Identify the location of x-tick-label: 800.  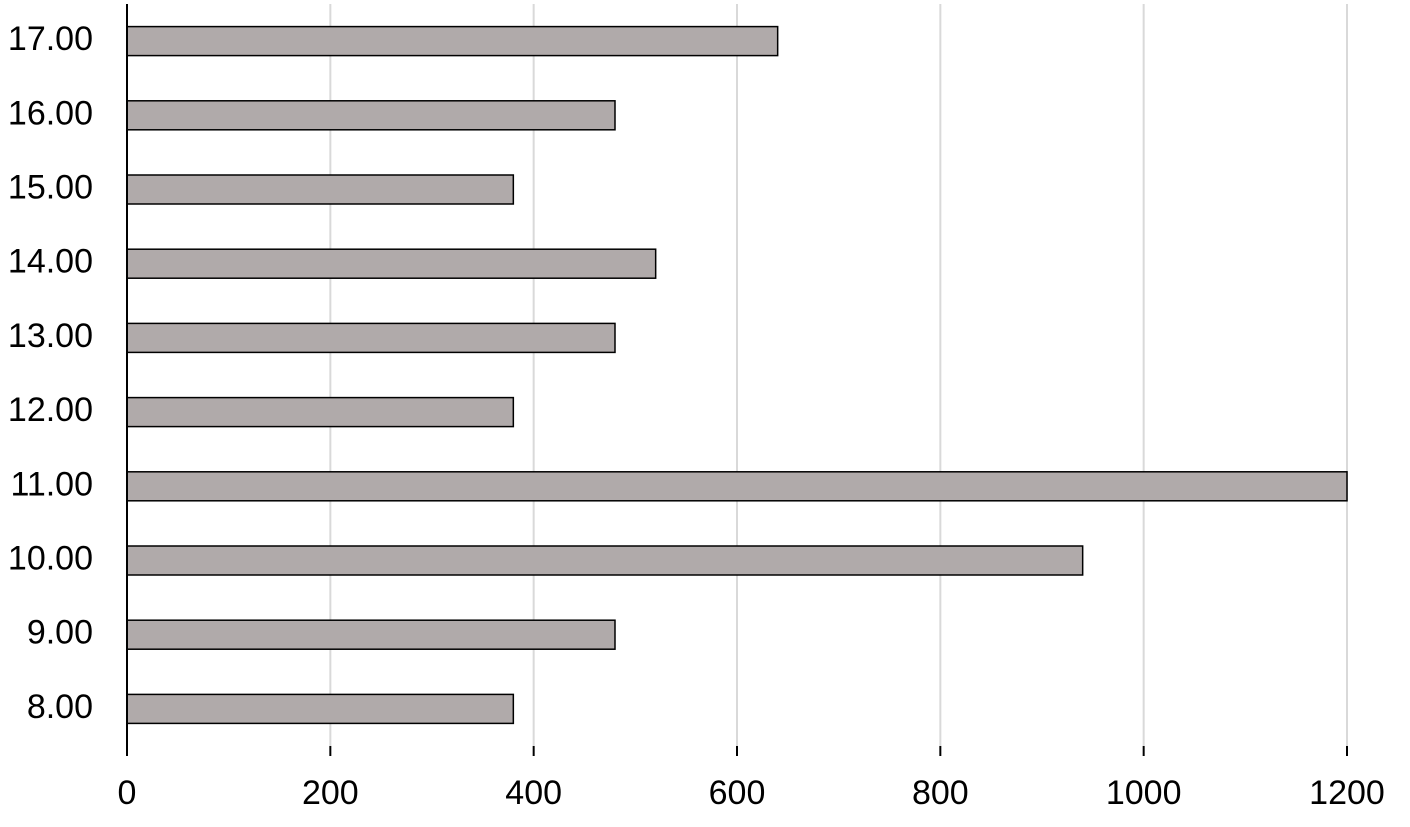
(940, 793).